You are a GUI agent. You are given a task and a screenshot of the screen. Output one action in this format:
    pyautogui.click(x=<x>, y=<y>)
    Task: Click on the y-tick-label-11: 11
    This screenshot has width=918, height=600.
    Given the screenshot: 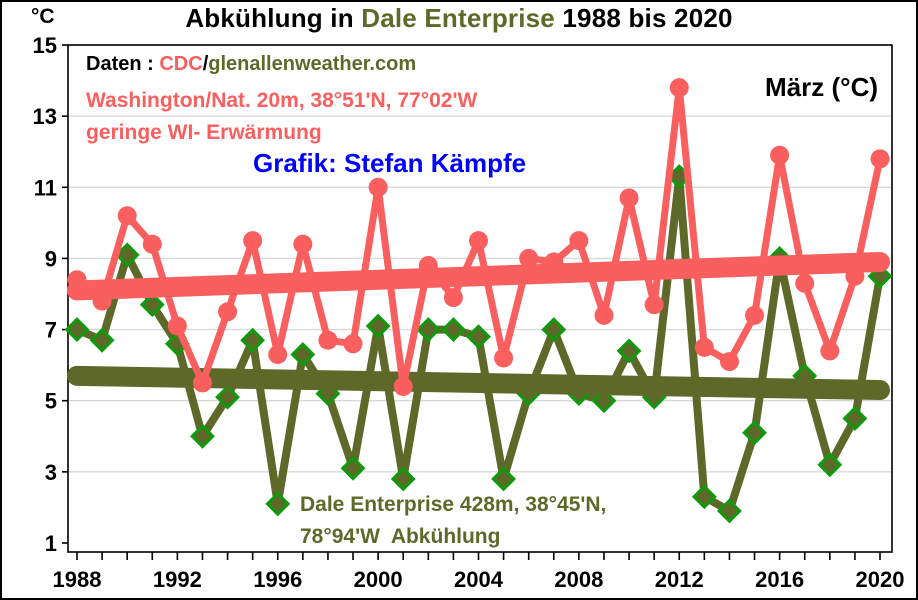 What is the action you would take?
    pyautogui.click(x=45, y=187)
    